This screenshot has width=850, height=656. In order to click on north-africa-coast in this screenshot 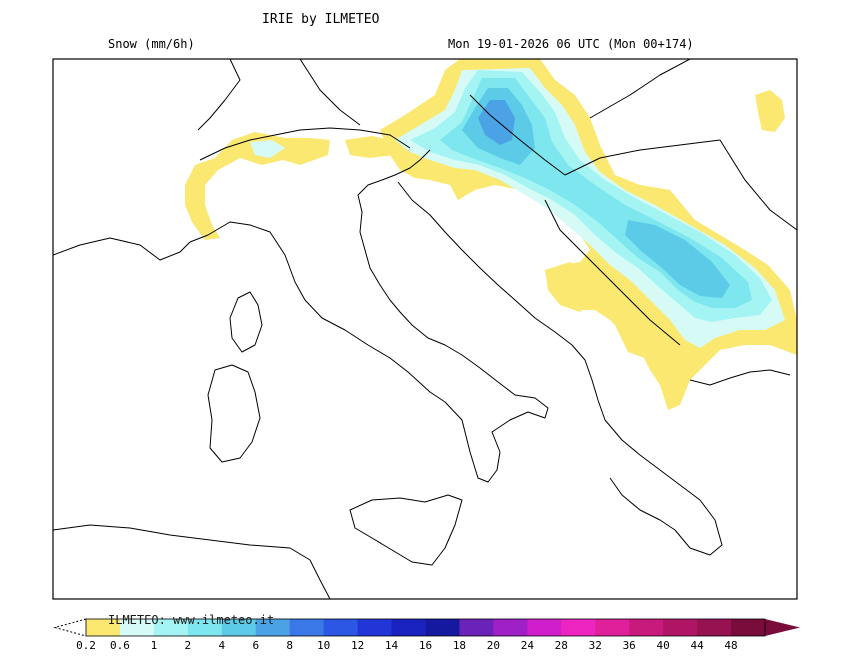, I will do `click(192, 561)`.